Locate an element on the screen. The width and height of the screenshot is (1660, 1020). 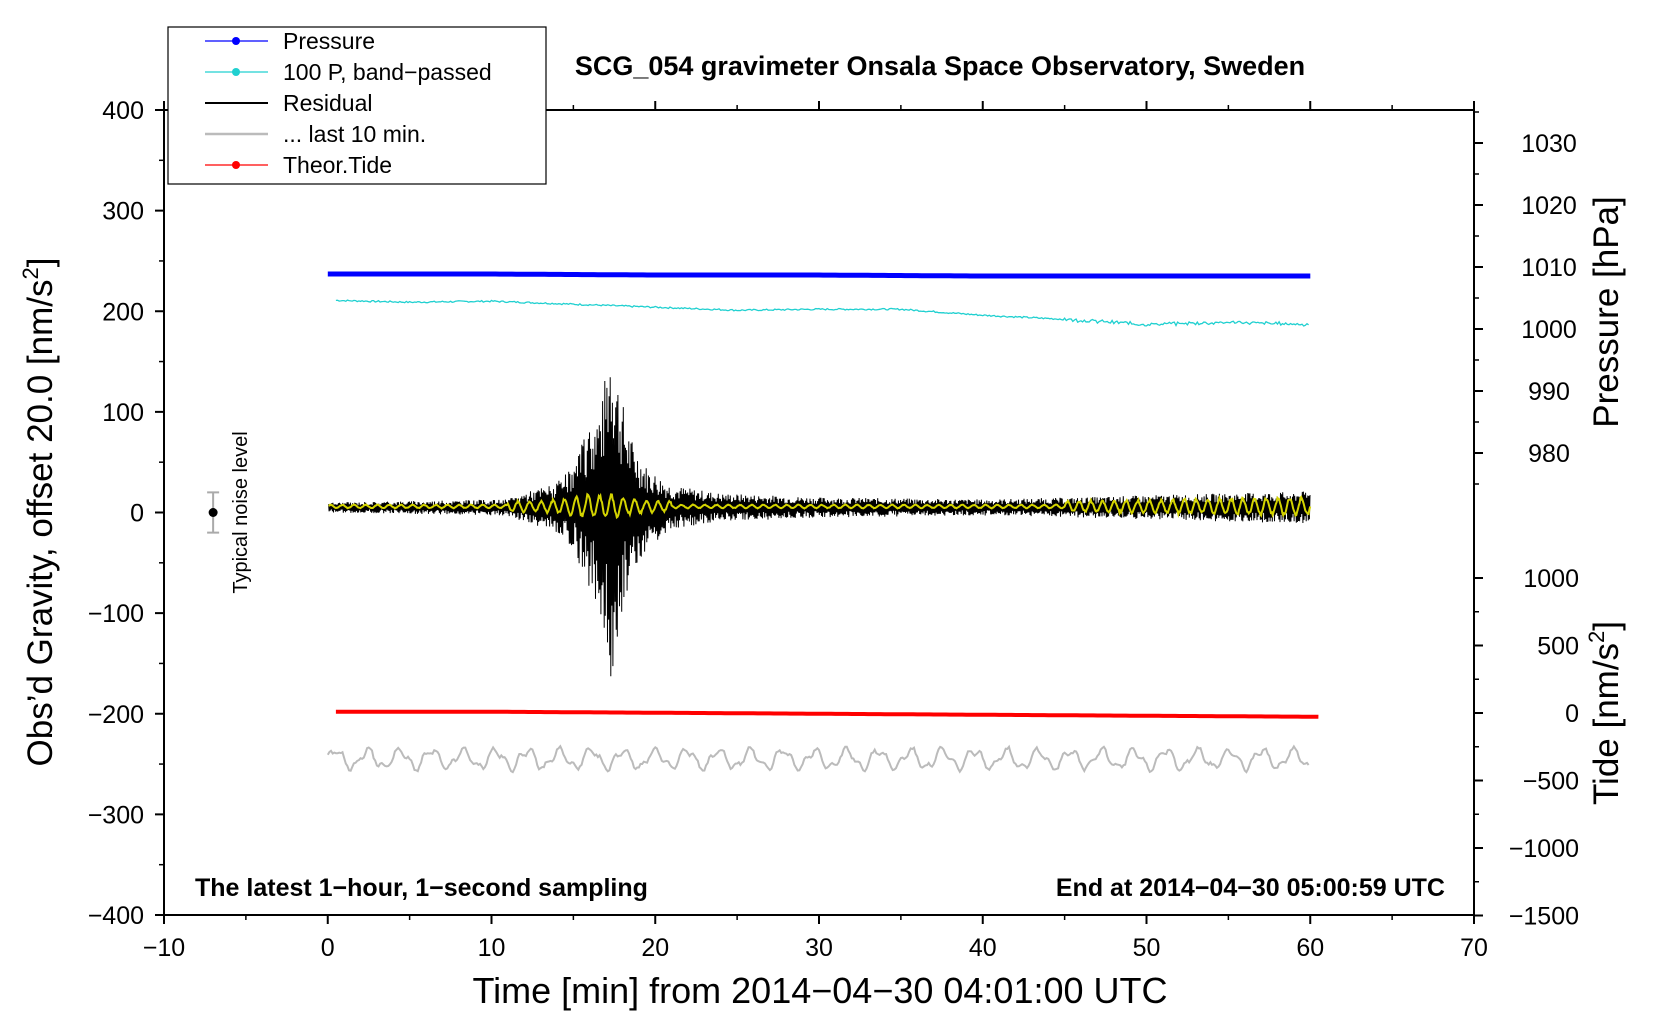
legend-label-3: ... last 10 min. is located at coordinates (354, 134).